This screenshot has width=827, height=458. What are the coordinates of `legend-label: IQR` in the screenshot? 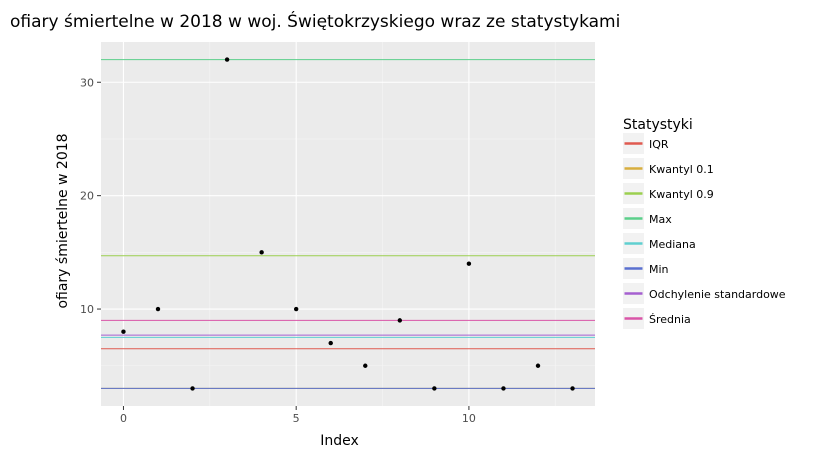 It's located at (659, 144).